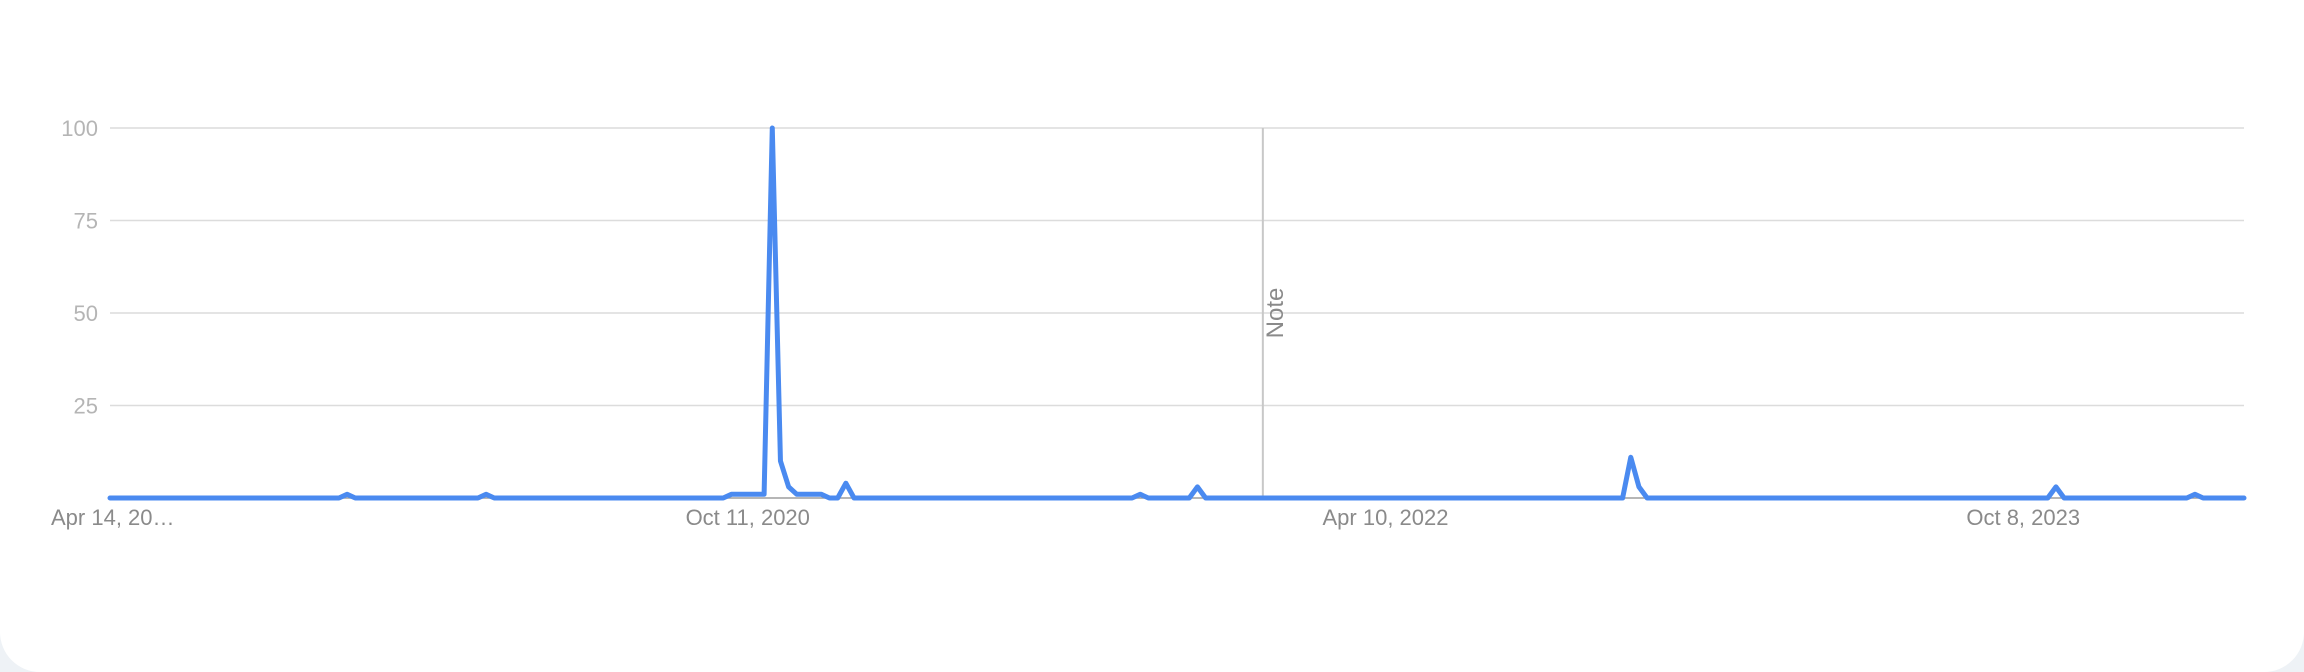  What do you see at coordinates (86, 313) in the screenshot?
I see `y-tick-label-50: 50` at bounding box center [86, 313].